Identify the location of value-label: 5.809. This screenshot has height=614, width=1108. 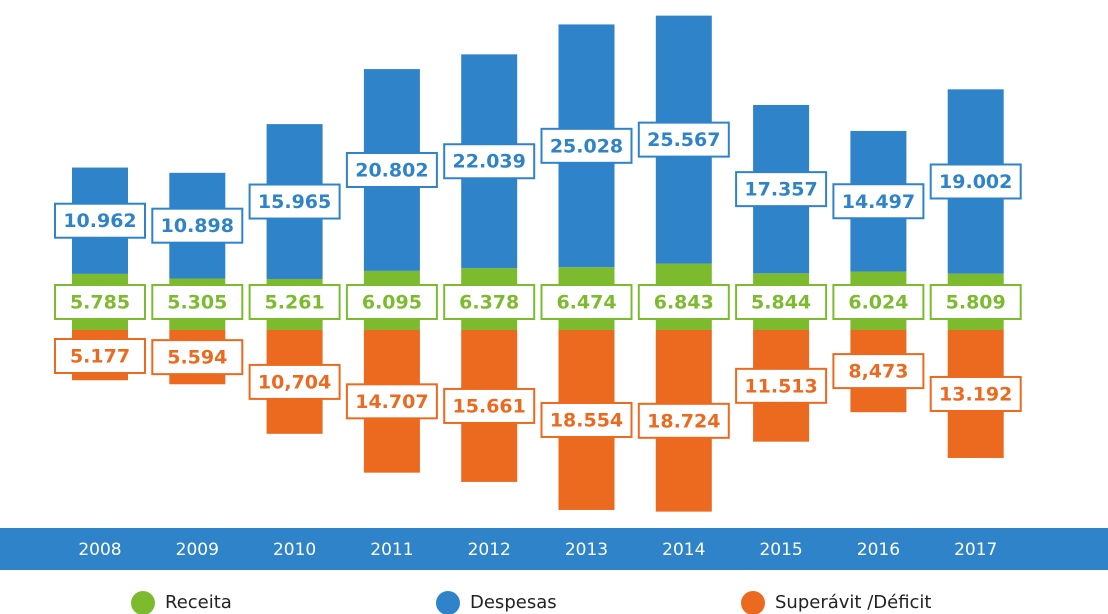
(976, 303).